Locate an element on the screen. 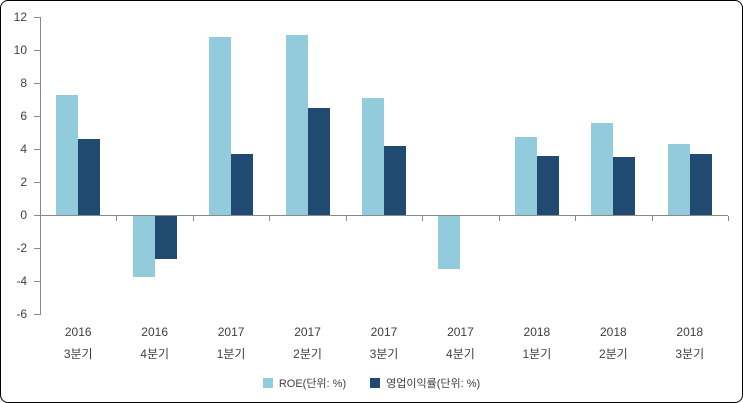 This screenshot has width=743, height=403. legend-item-operating-margin: 영업이익률(단위: %) is located at coordinates (425, 383).